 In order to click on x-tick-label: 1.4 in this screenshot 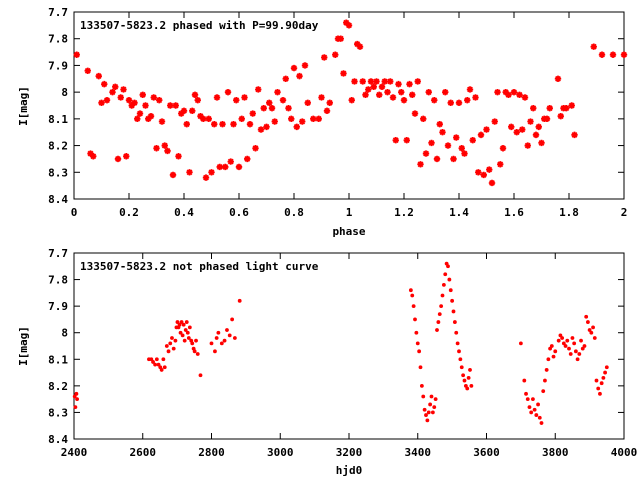, I will do `click(459, 212)`.